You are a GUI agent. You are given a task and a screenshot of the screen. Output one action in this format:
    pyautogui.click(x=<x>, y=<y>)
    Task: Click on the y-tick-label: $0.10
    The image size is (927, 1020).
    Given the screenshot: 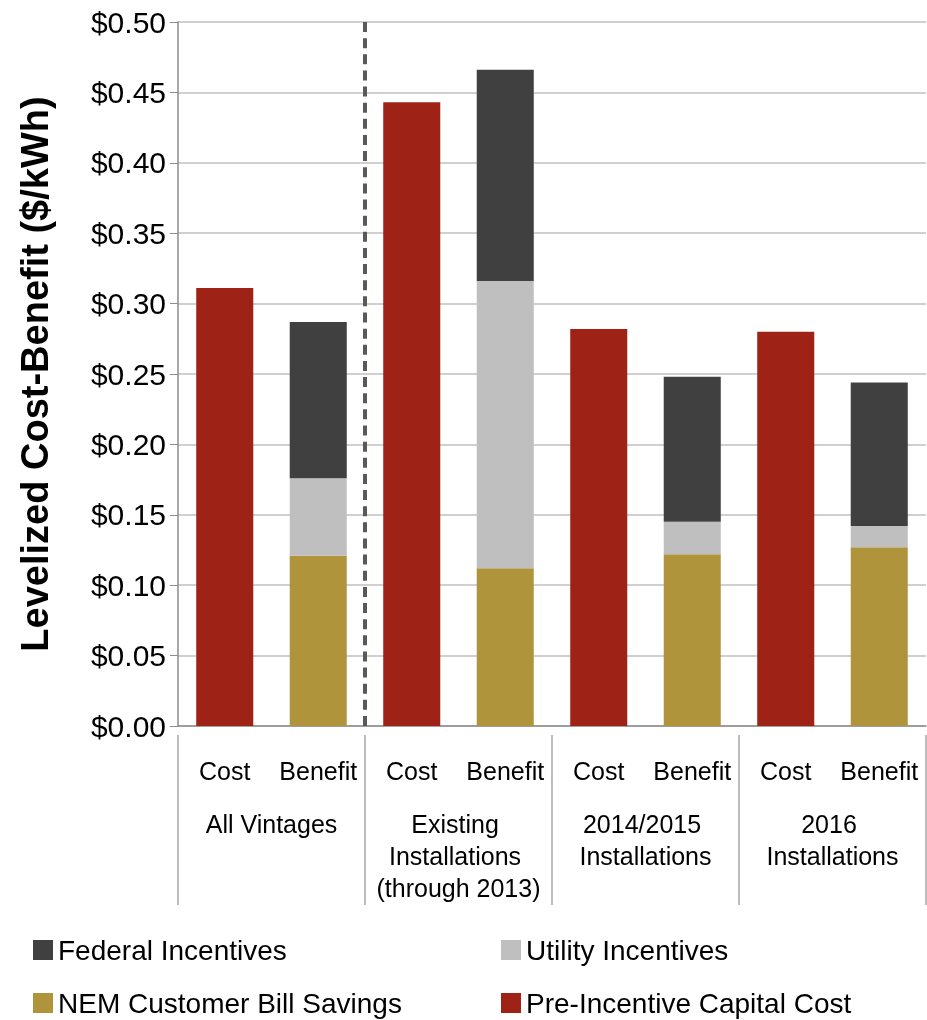 What is the action you would take?
    pyautogui.click(x=128, y=585)
    